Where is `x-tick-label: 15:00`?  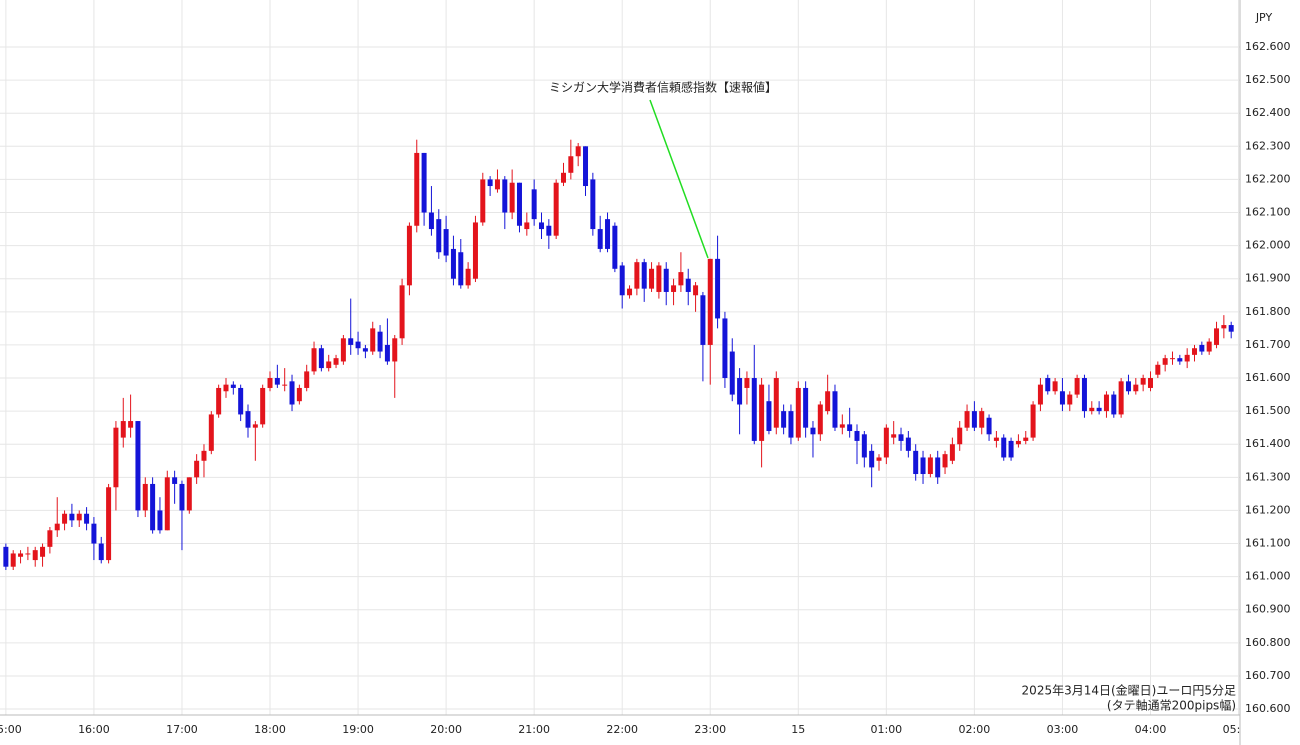 x-tick-label: 15:00 is located at coordinates (11, 729).